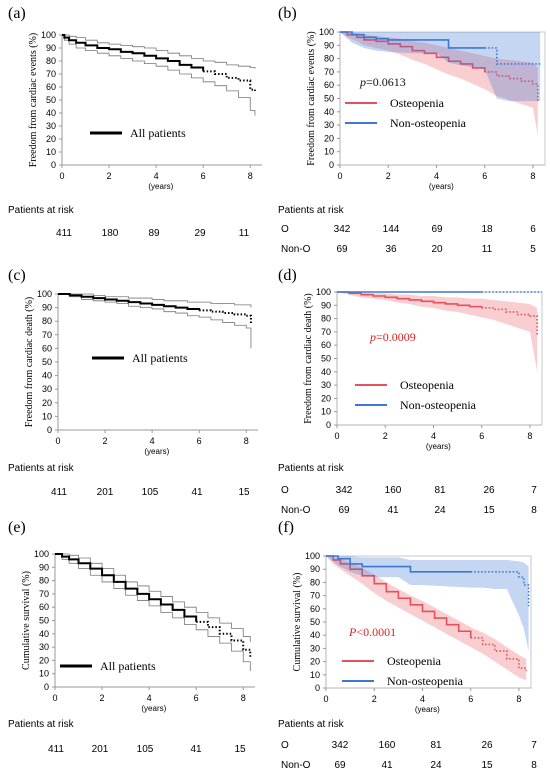  Describe the element at coordinates (29, 362) in the screenshot. I see `y-axis-label: Freedom from cardiac death (%)` at that location.